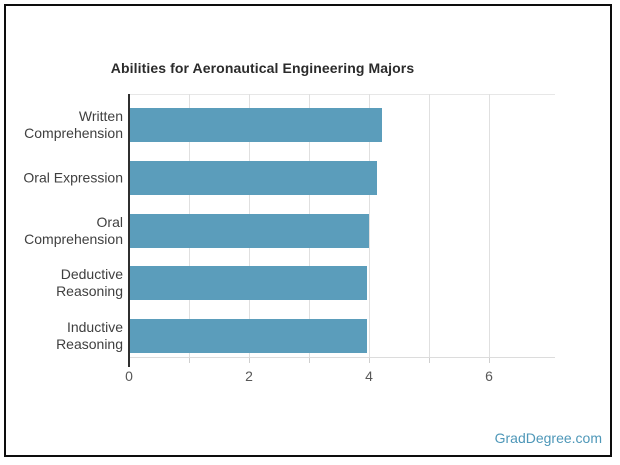 This screenshot has width=620, height=465. Describe the element at coordinates (548, 438) in the screenshot. I see `watermark-link: GradDegree.com` at that location.